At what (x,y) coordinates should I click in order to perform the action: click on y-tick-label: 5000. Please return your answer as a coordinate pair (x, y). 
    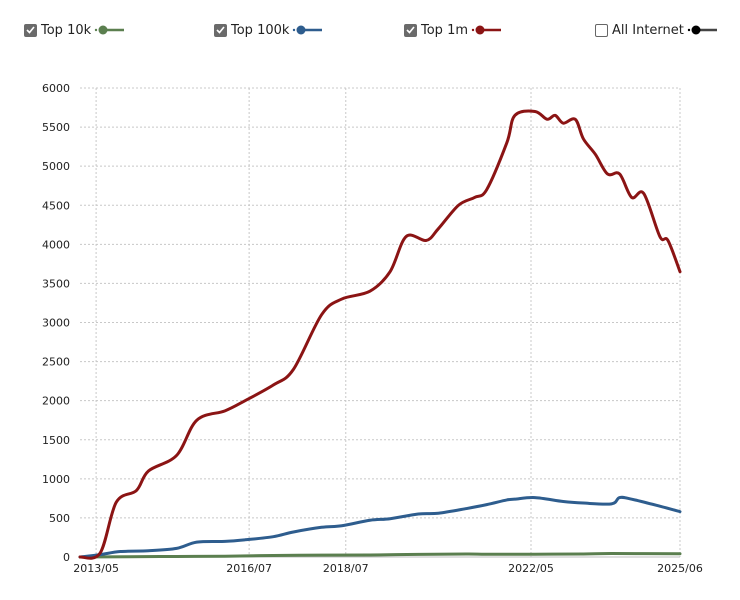
    Looking at the image, I should click on (56, 166).